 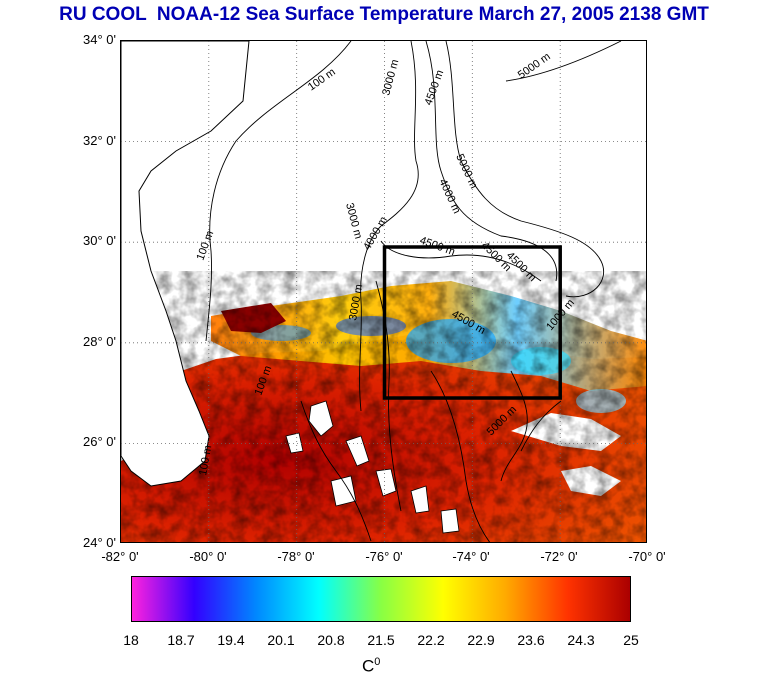 What do you see at coordinates (296, 556) in the screenshot?
I see `lon-label-78: -78° 0'` at bounding box center [296, 556].